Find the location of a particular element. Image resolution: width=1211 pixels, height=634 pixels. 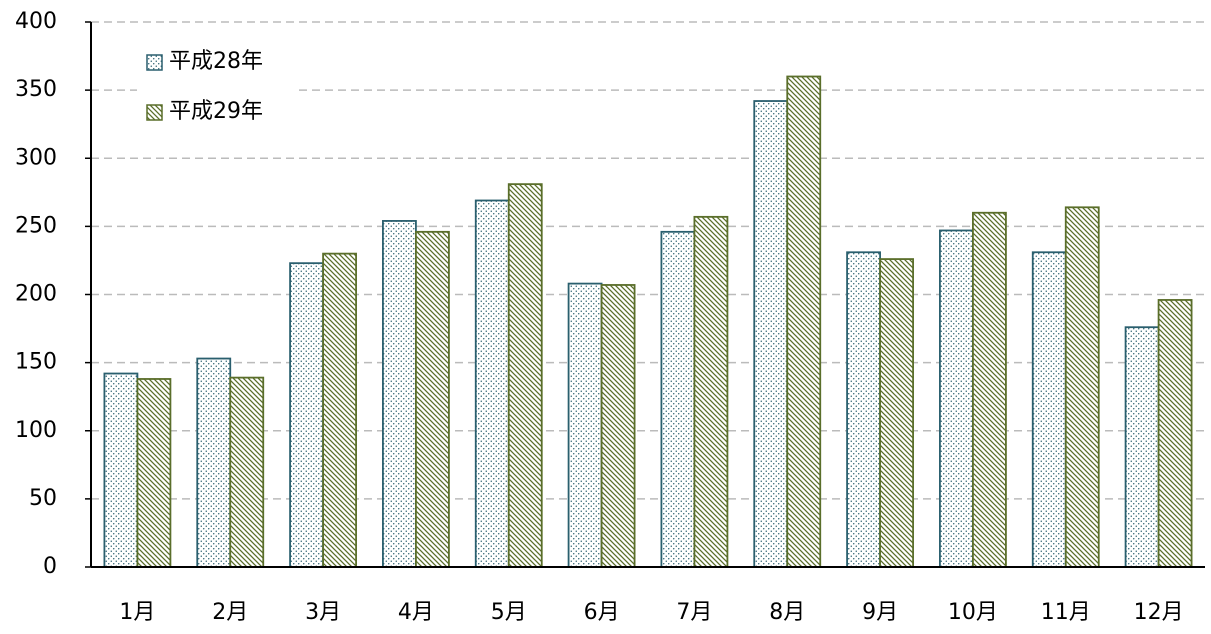

x-tick-label: 3月 is located at coordinates (323, 612).